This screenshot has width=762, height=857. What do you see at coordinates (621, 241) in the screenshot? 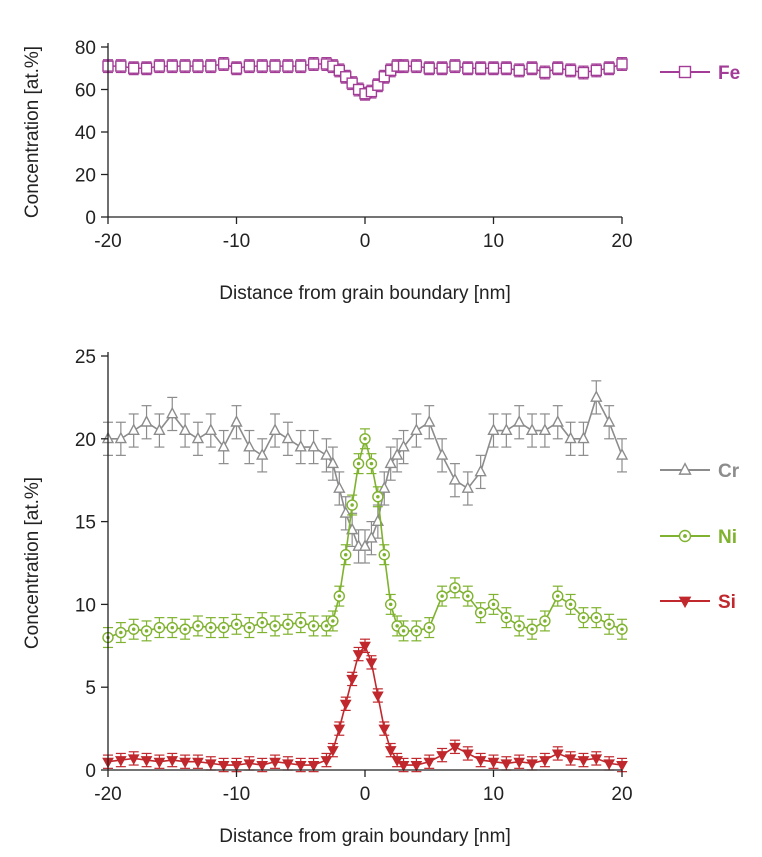
I see `fe-x-tick-label: 20` at bounding box center [621, 241].